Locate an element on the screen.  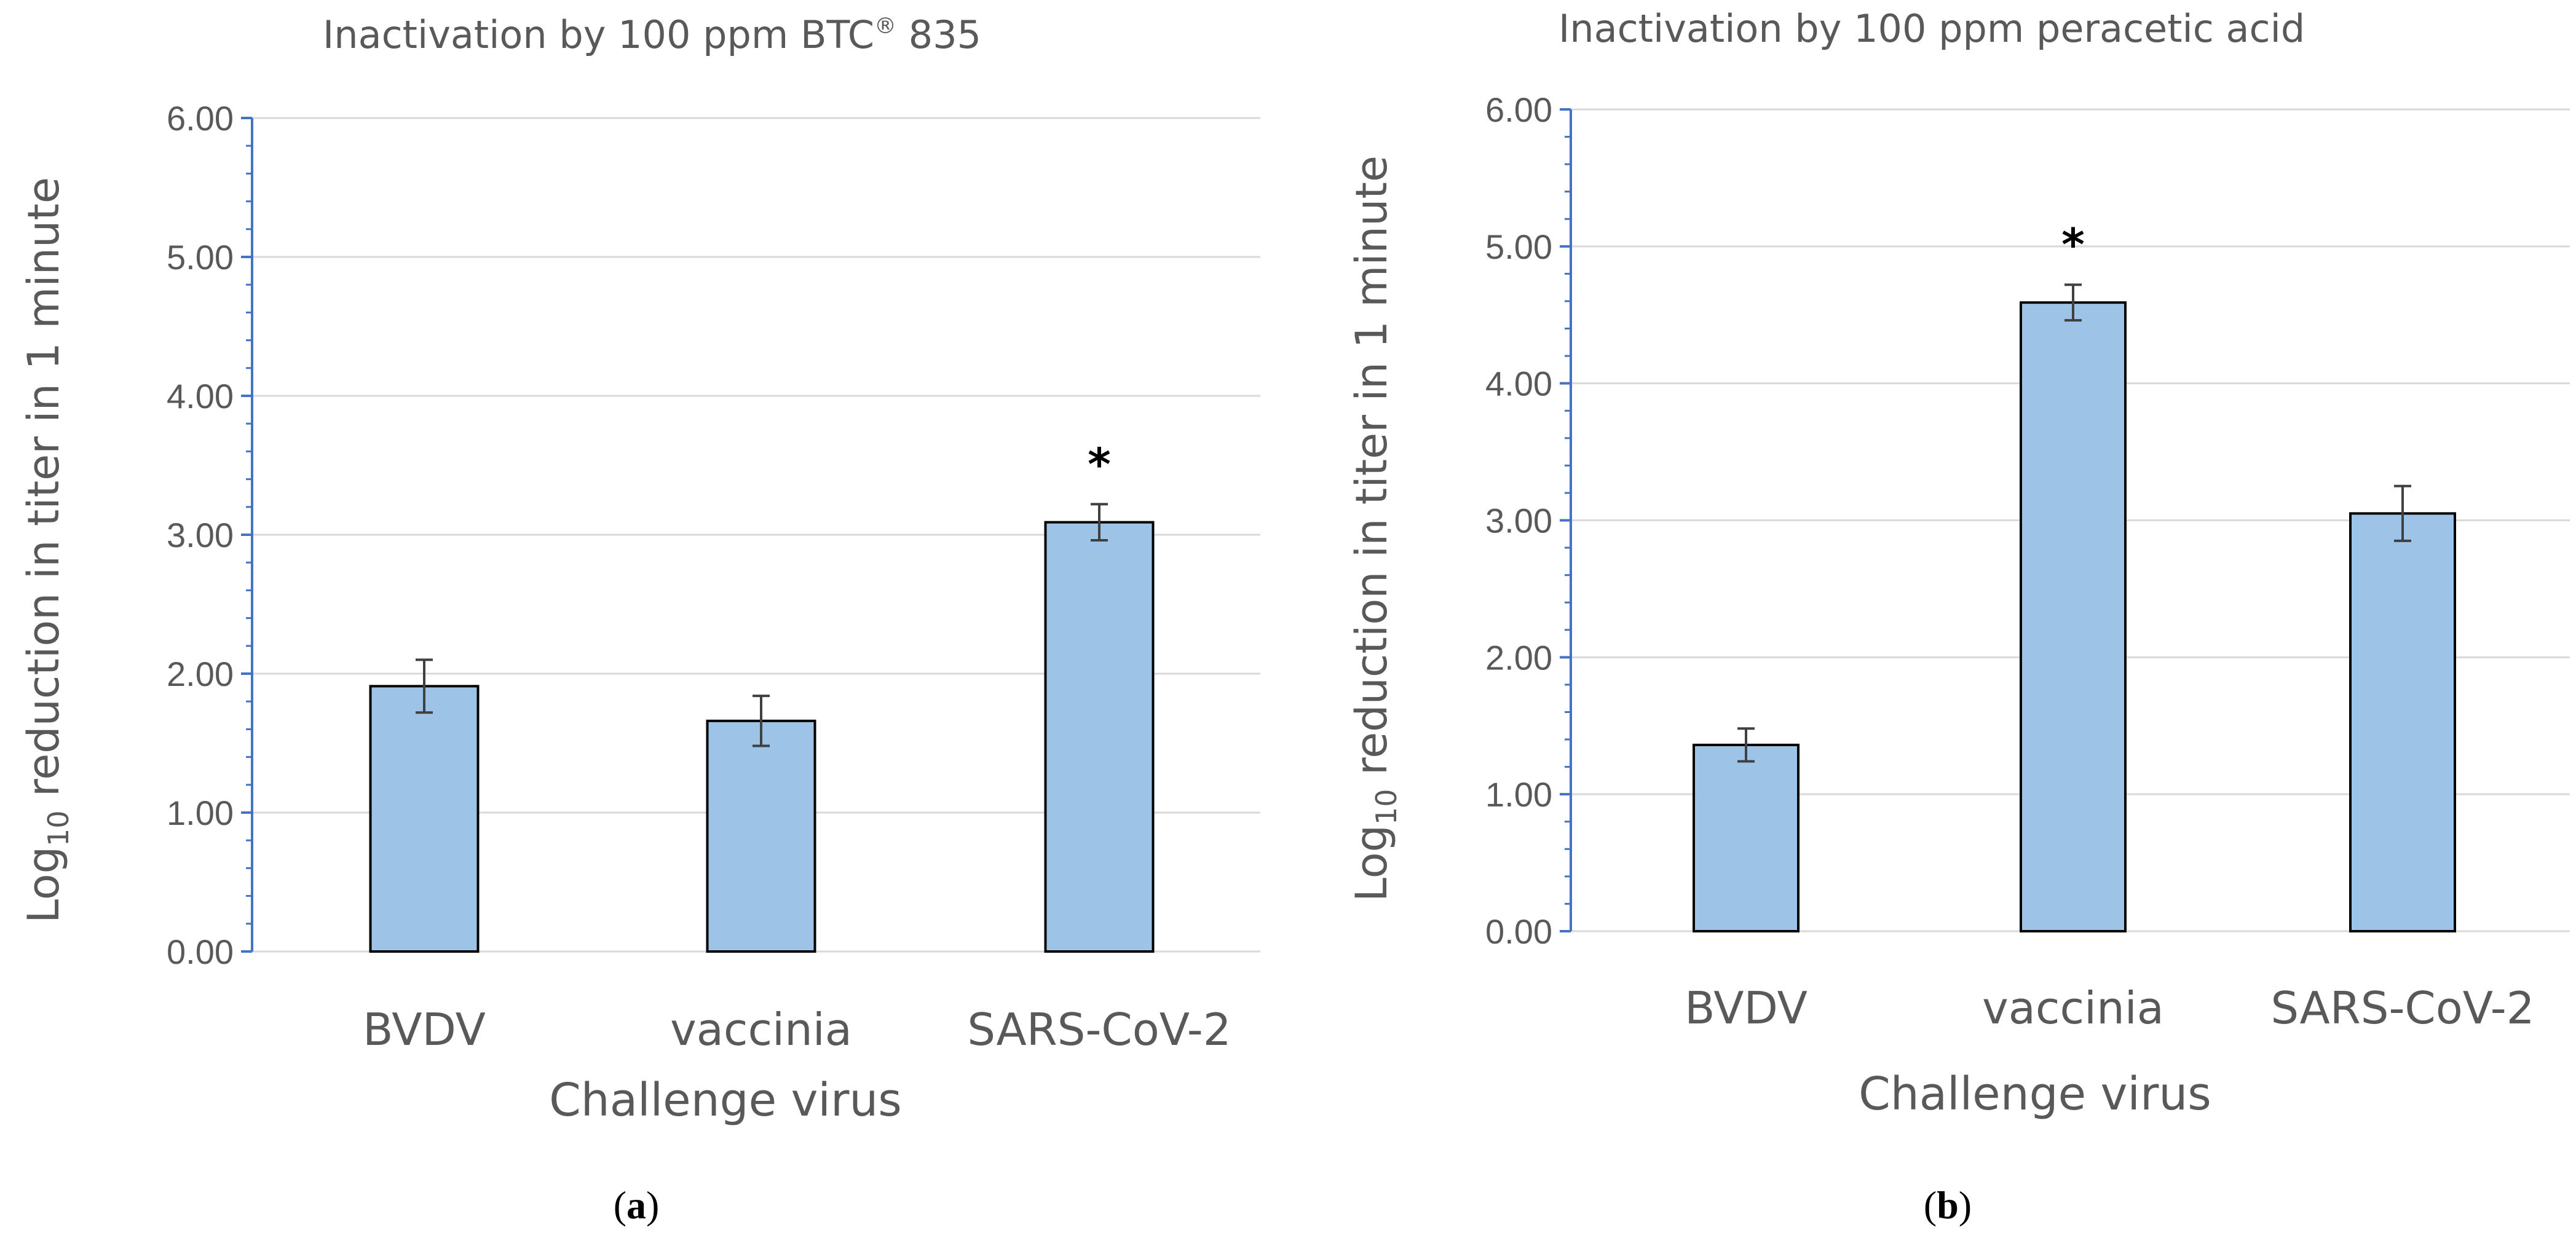
chart-a-title-tail: 835 is located at coordinates (938, 35).